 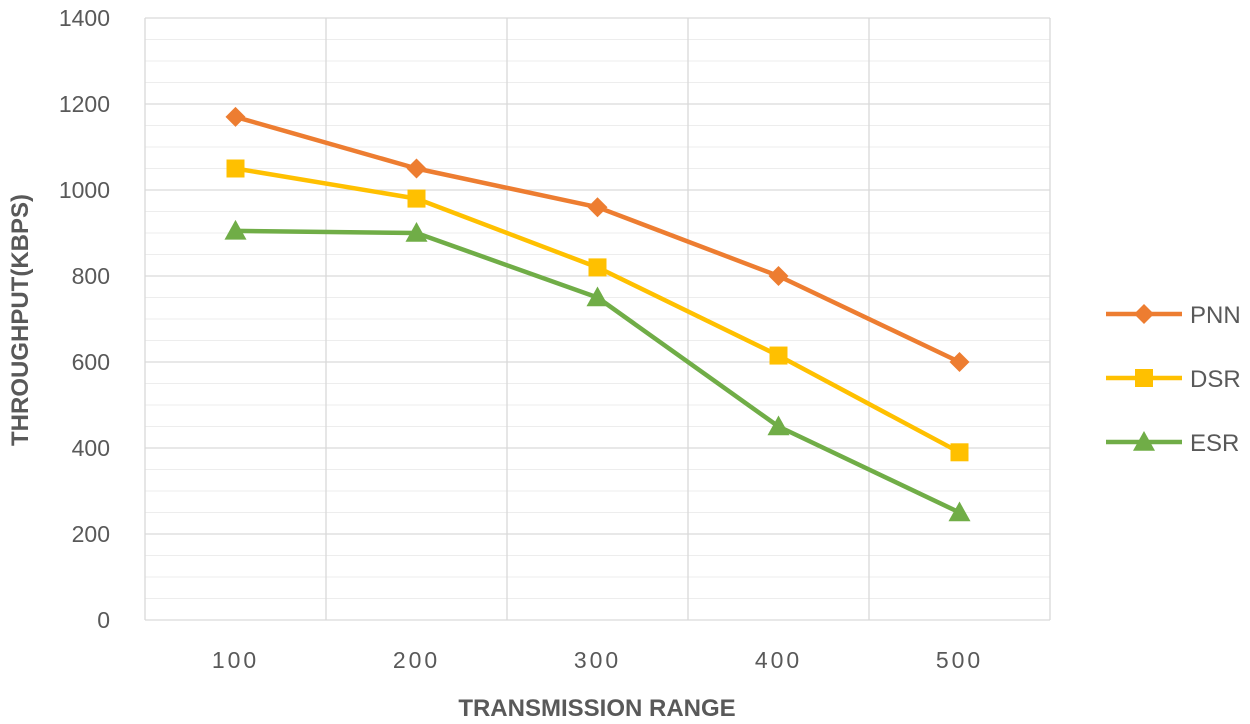 What do you see at coordinates (1144, 314) in the screenshot?
I see `legend-marker-pnn` at bounding box center [1144, 314].